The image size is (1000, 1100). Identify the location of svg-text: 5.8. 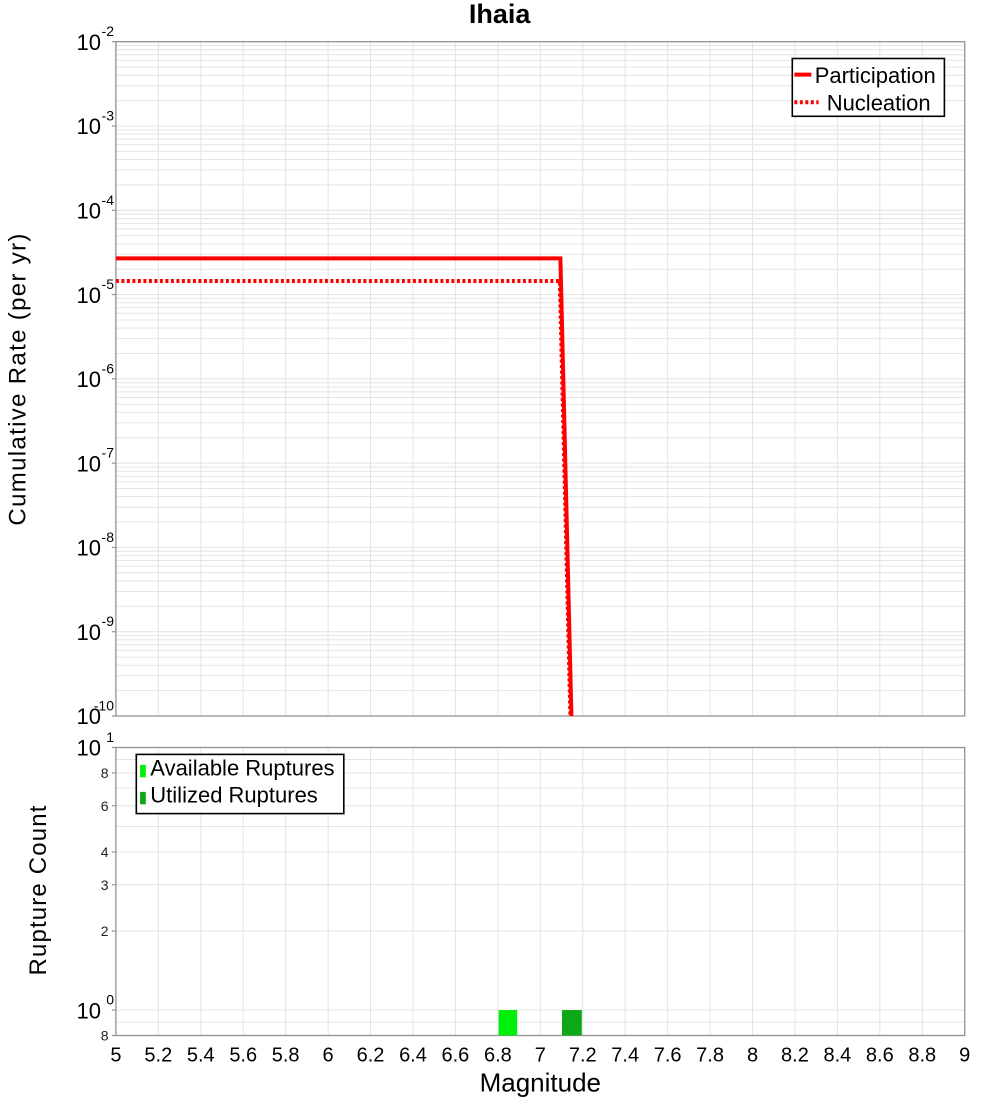
(286, 1055).